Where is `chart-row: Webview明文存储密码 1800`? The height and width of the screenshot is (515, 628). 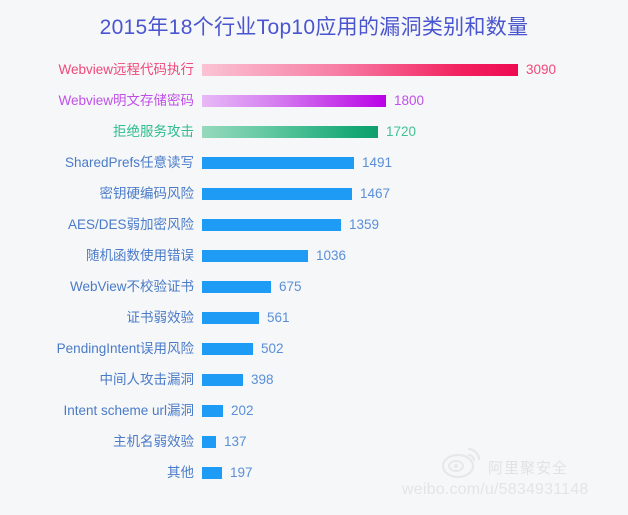
chart-row: Webview明文存储密码 1800 is located at coordinates (314, 106).